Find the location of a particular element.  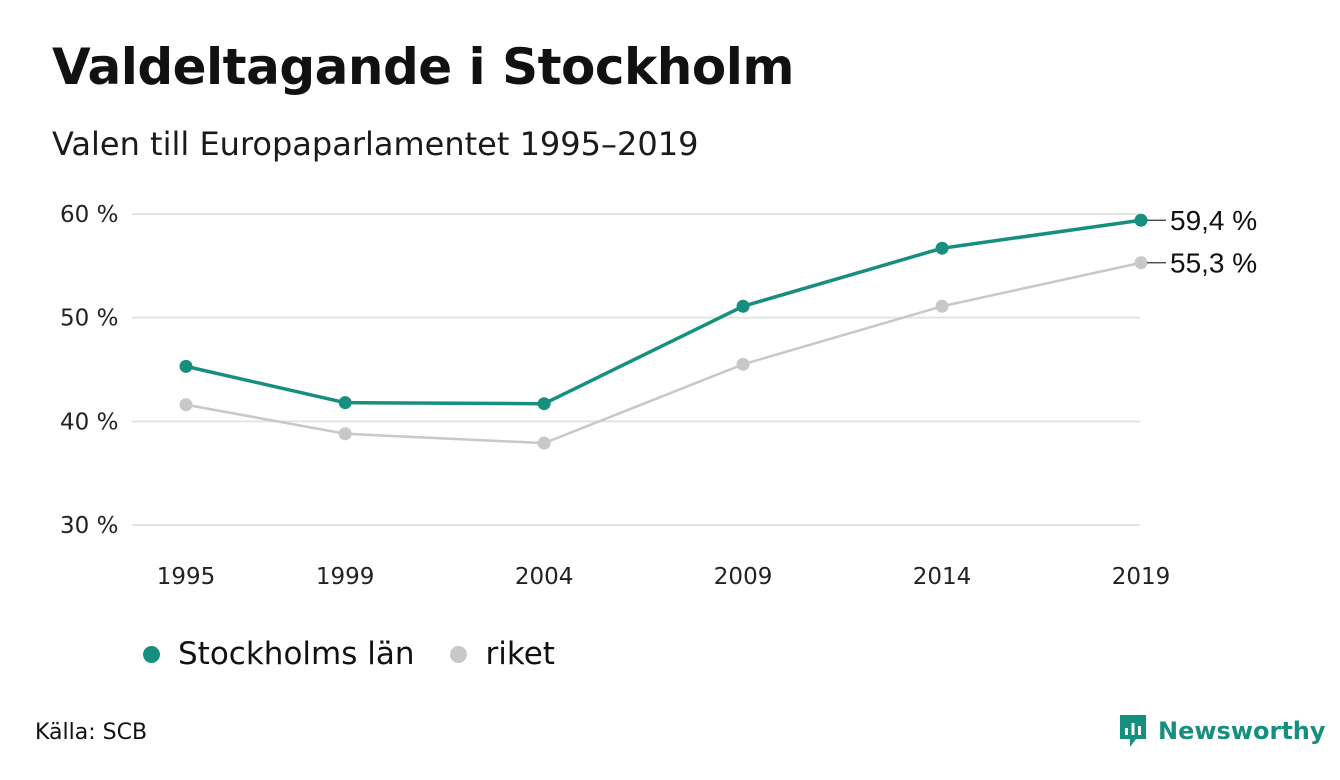

legend-label-riket: riket is located at coordinates (520, 654).